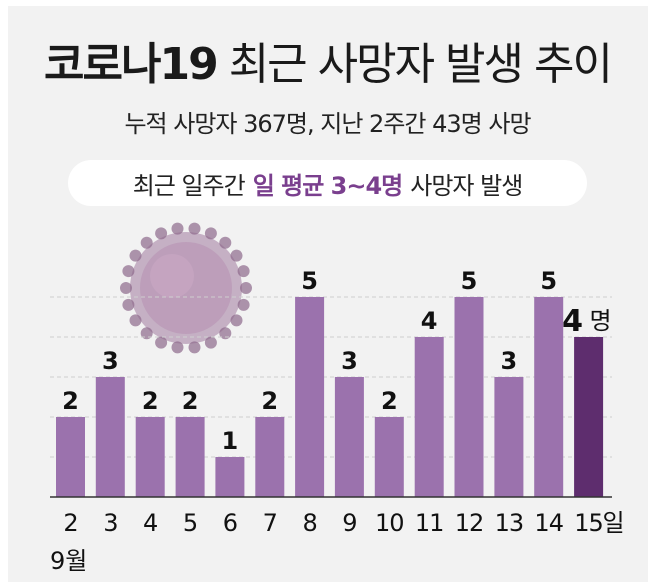  What do you see at coordinates (429, 523) in the screenshot?
I see `x-tick-label: 11` at bounding box center [429, 523].